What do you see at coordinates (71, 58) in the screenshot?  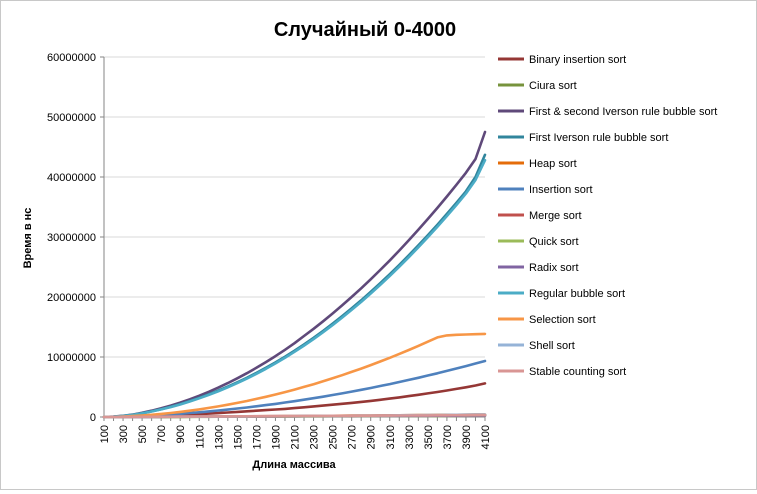 I see `y-tick-label: 60000000` at bounding box center [71, 58].